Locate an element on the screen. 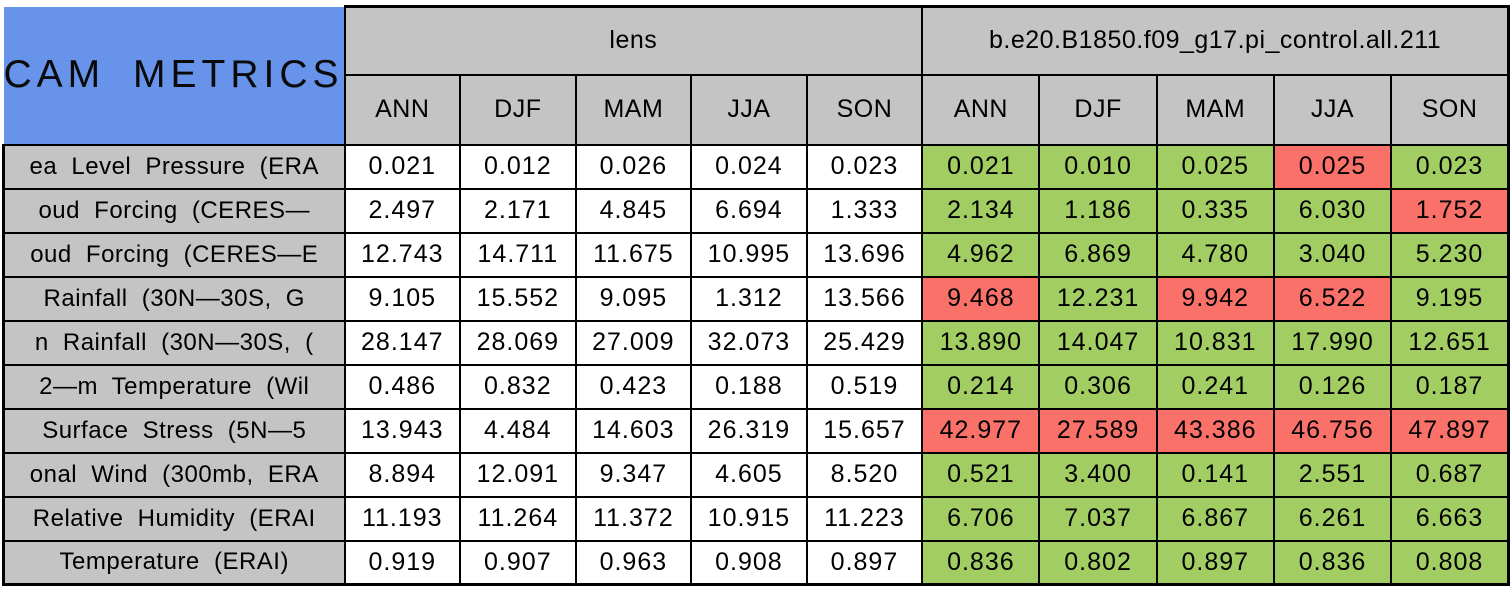 The width and height of the screenshot is (1510, 611). group-header-control: b.e20.B1850.f09_g17.pi_control.all.211 is located at coordinates (1215, 40).